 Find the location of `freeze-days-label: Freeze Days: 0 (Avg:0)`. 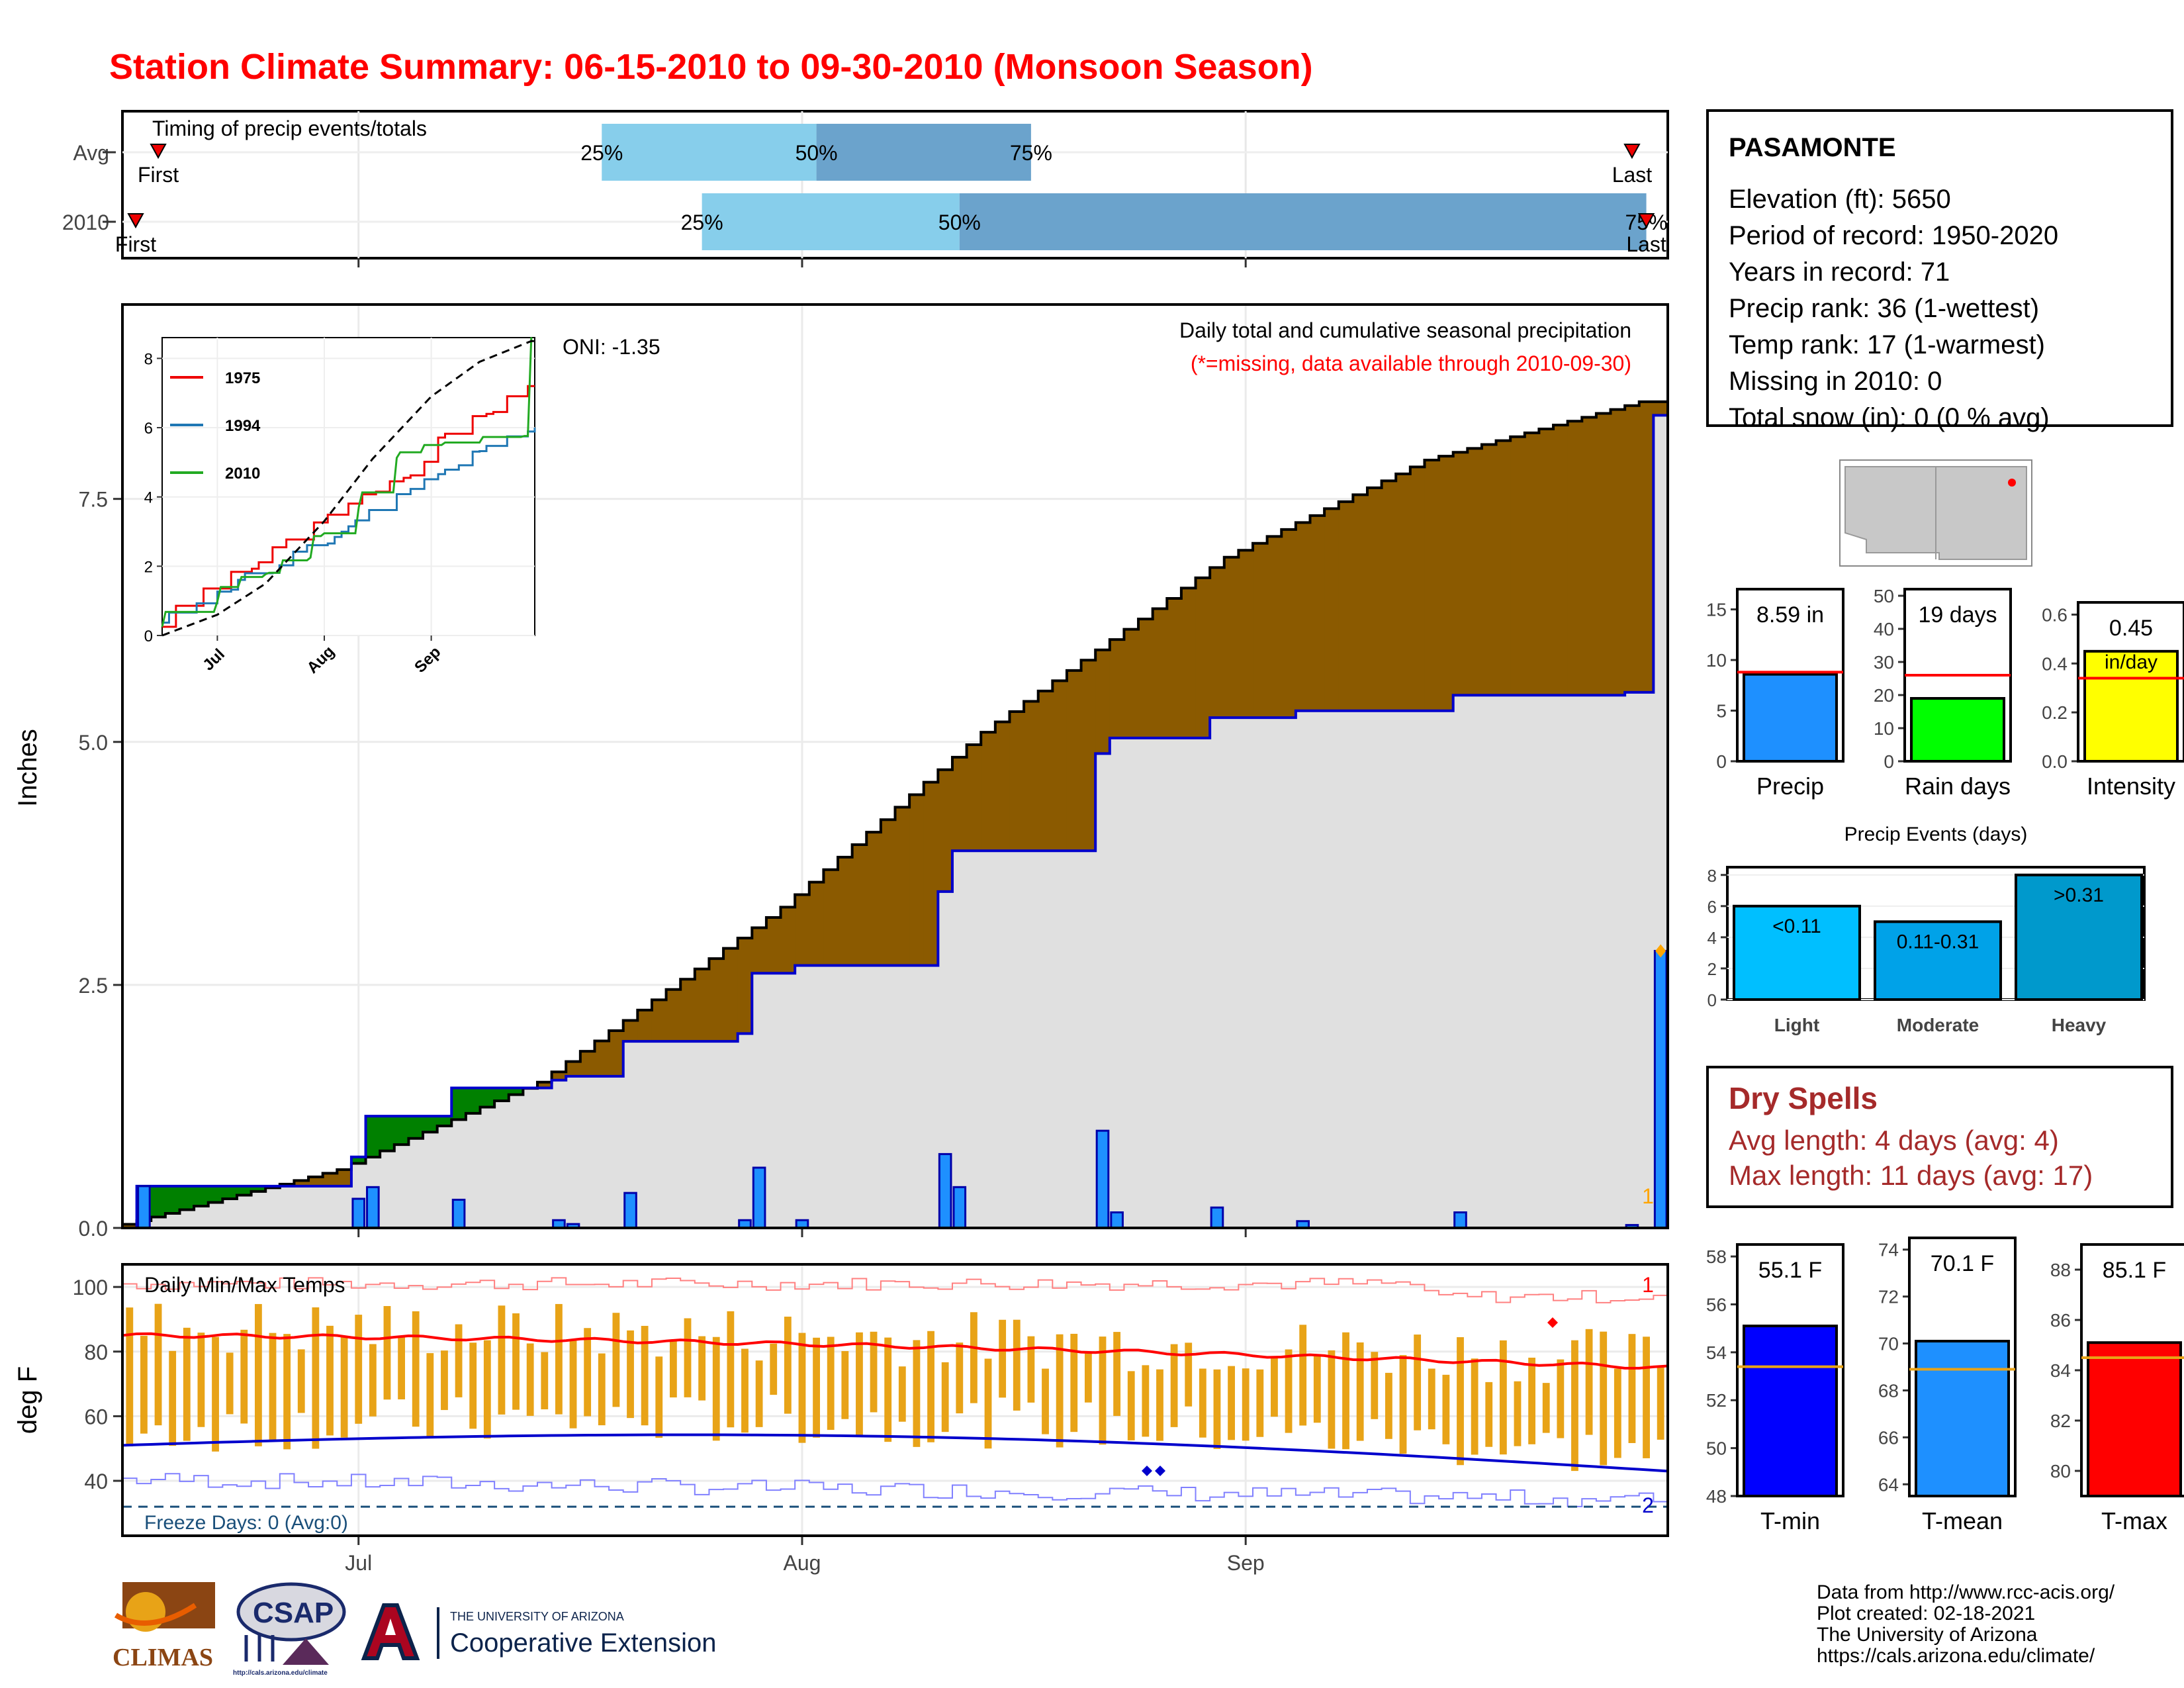

freeze-days-label: Freeze Days: 0 (Avg:0) is located at coordinates (246, 1523).